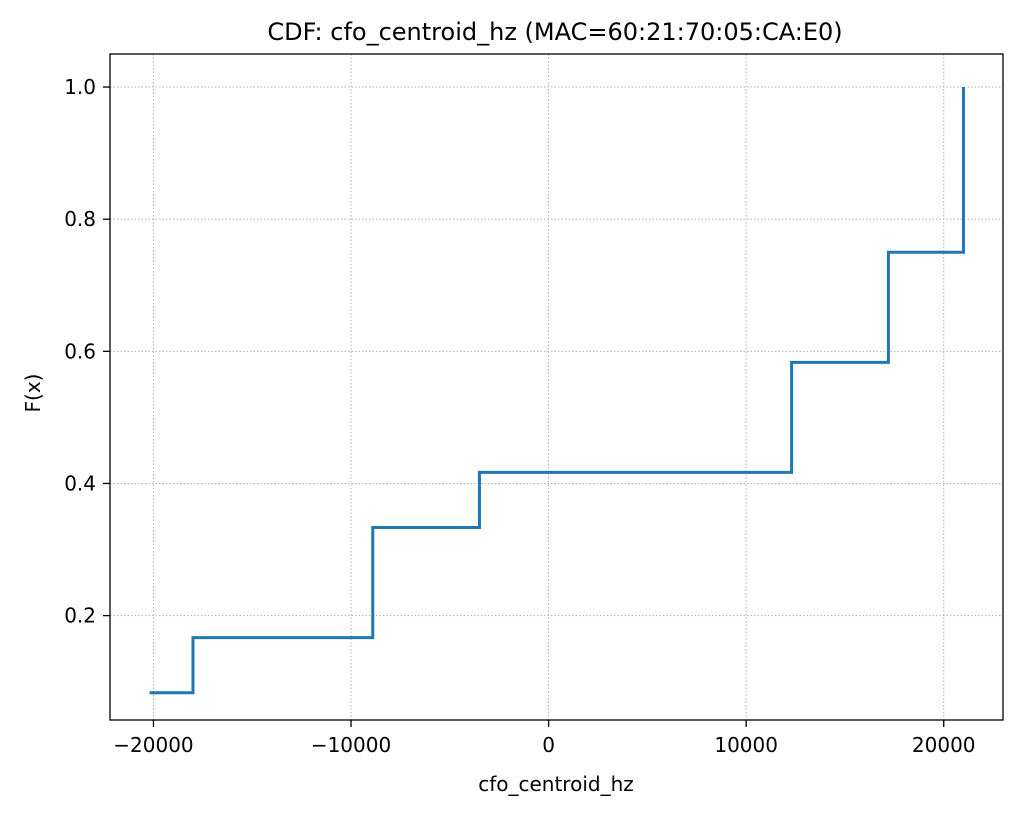  Describe the element at coordinates (80, 616) in the screenshot. I see `y-tick-label: 0.2` at that location.